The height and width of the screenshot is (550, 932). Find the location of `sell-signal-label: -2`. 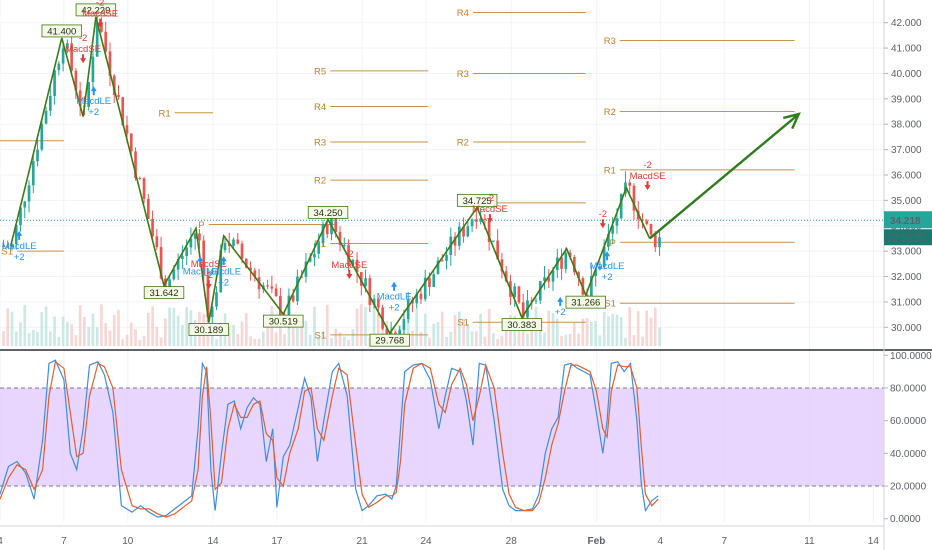

sell-signal-label: -2 is located at coordinates (349, 254).